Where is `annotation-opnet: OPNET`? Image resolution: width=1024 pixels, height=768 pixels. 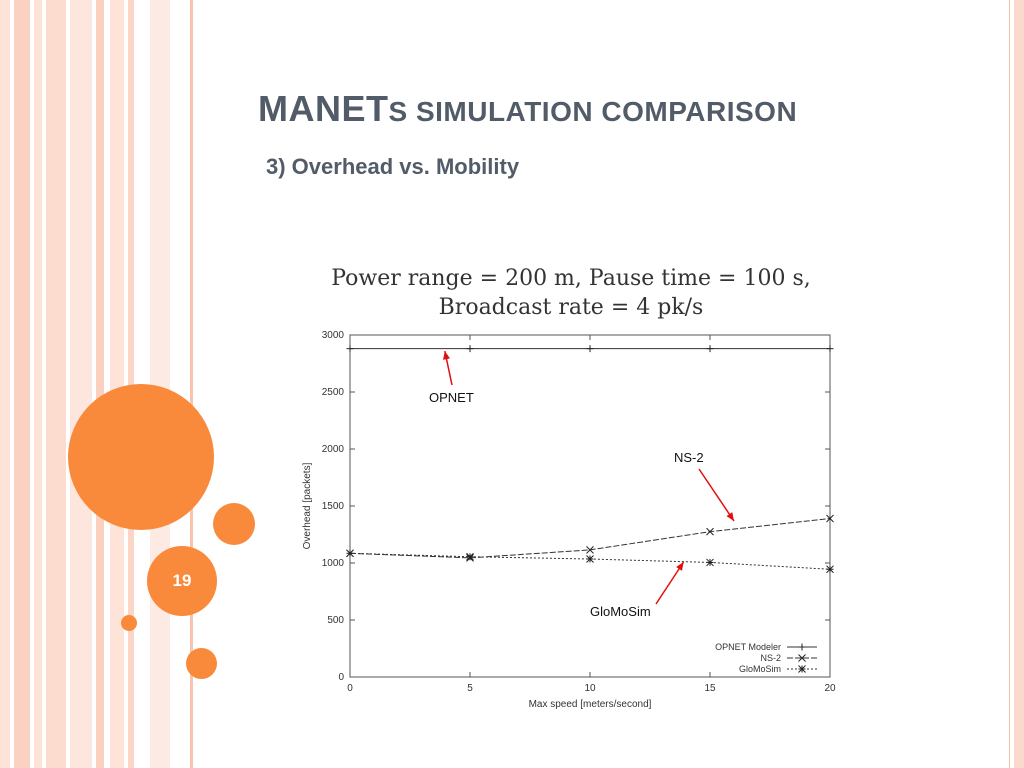
annotation-opnet: OPNET is located at coordinates (451, 397).